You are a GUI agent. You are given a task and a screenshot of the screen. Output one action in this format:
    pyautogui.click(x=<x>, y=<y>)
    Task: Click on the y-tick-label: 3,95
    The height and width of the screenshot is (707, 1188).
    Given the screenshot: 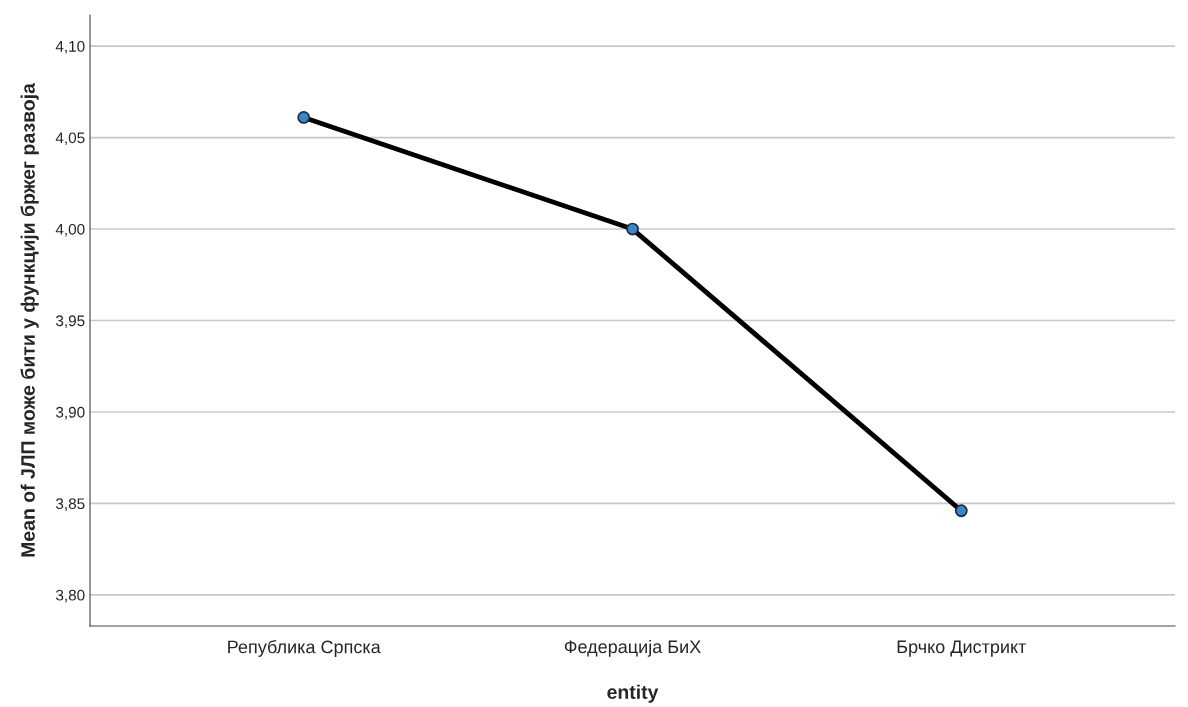 What is the action you would take?
    pyautogui.click(x=70, y=321)
    